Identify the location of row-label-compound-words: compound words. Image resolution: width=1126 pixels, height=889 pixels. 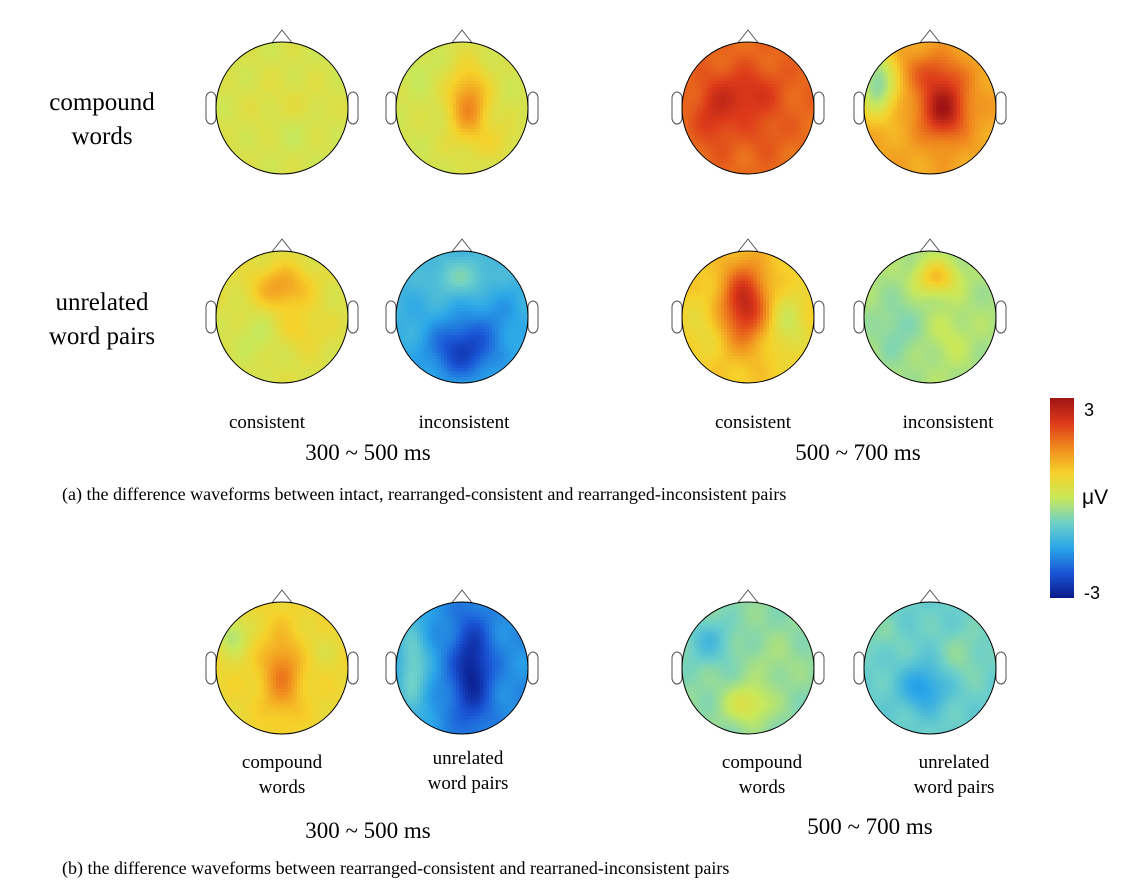
(102, 120).